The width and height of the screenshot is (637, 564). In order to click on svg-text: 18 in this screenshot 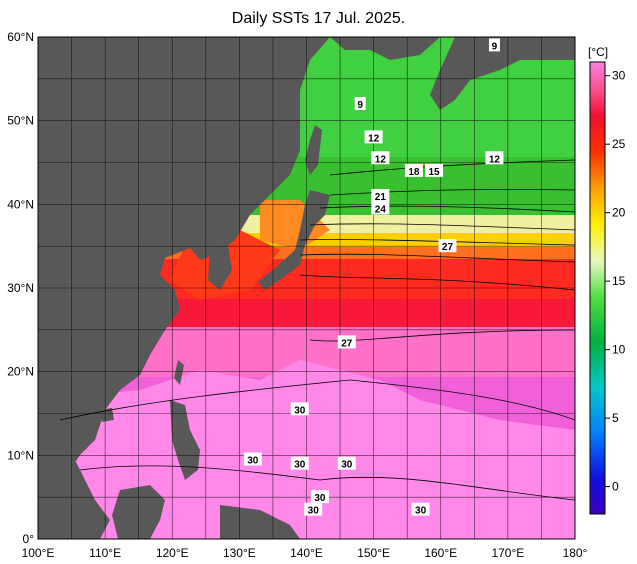, I will do `click(414, 172)`.